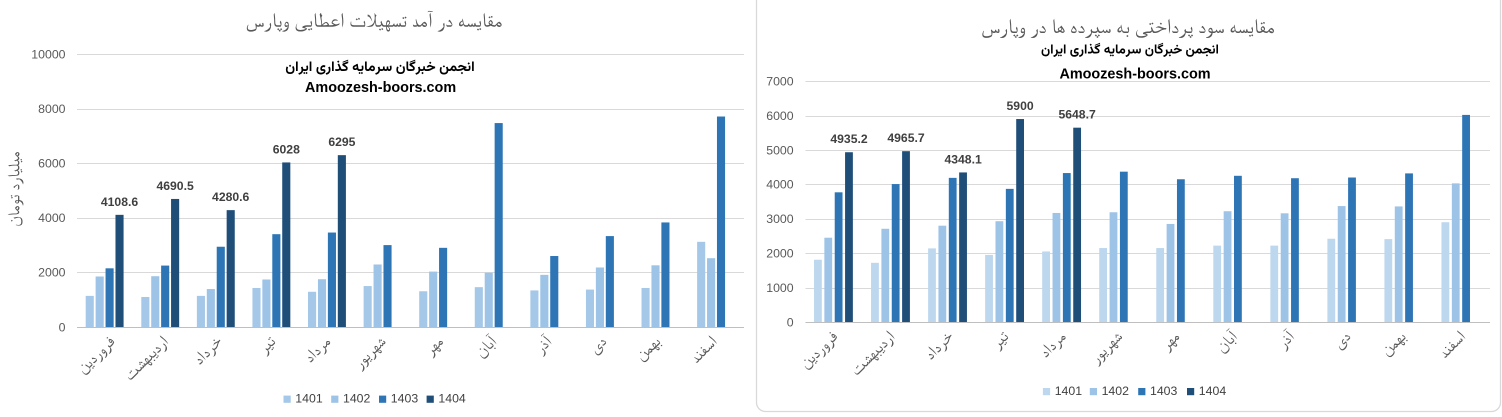 This screenshot has width=1502, height=417. I want to click on svg-text: 5000, so click(780, 150).